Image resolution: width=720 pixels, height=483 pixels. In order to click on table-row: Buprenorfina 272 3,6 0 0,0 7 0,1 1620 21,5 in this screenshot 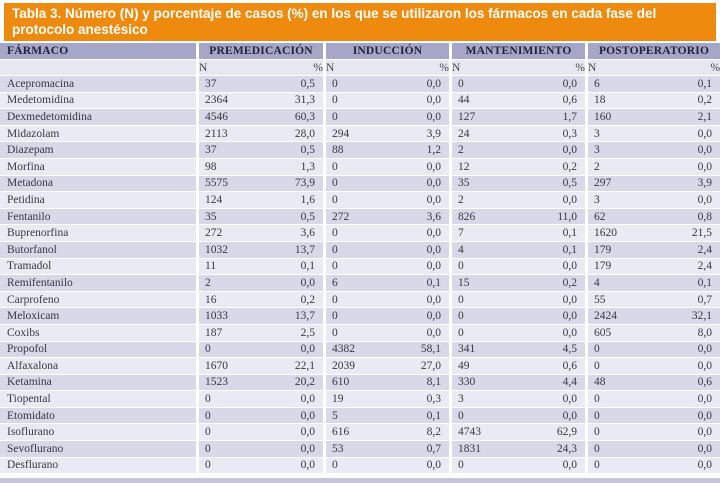, I will do `click(360, 233)`.